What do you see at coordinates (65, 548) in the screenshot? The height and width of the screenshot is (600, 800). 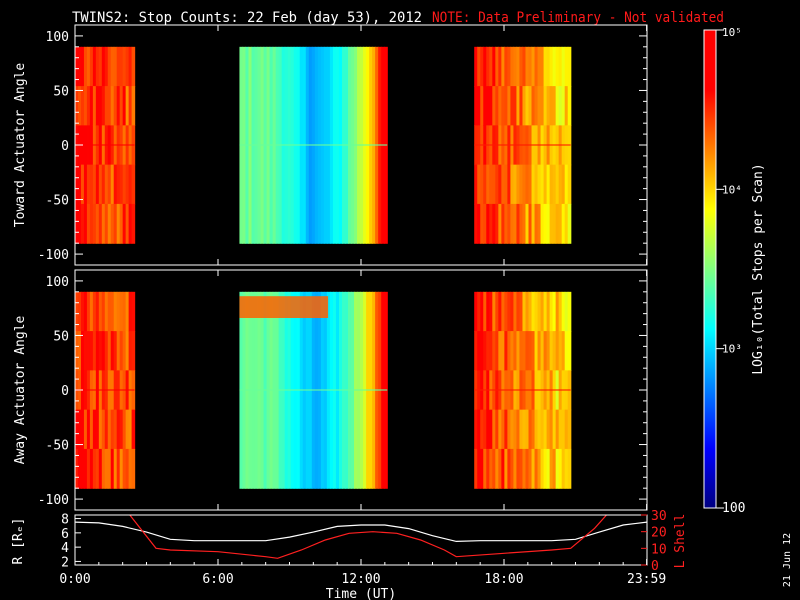 I see `r-tick-label: 4` at bounding box center [65, 548].